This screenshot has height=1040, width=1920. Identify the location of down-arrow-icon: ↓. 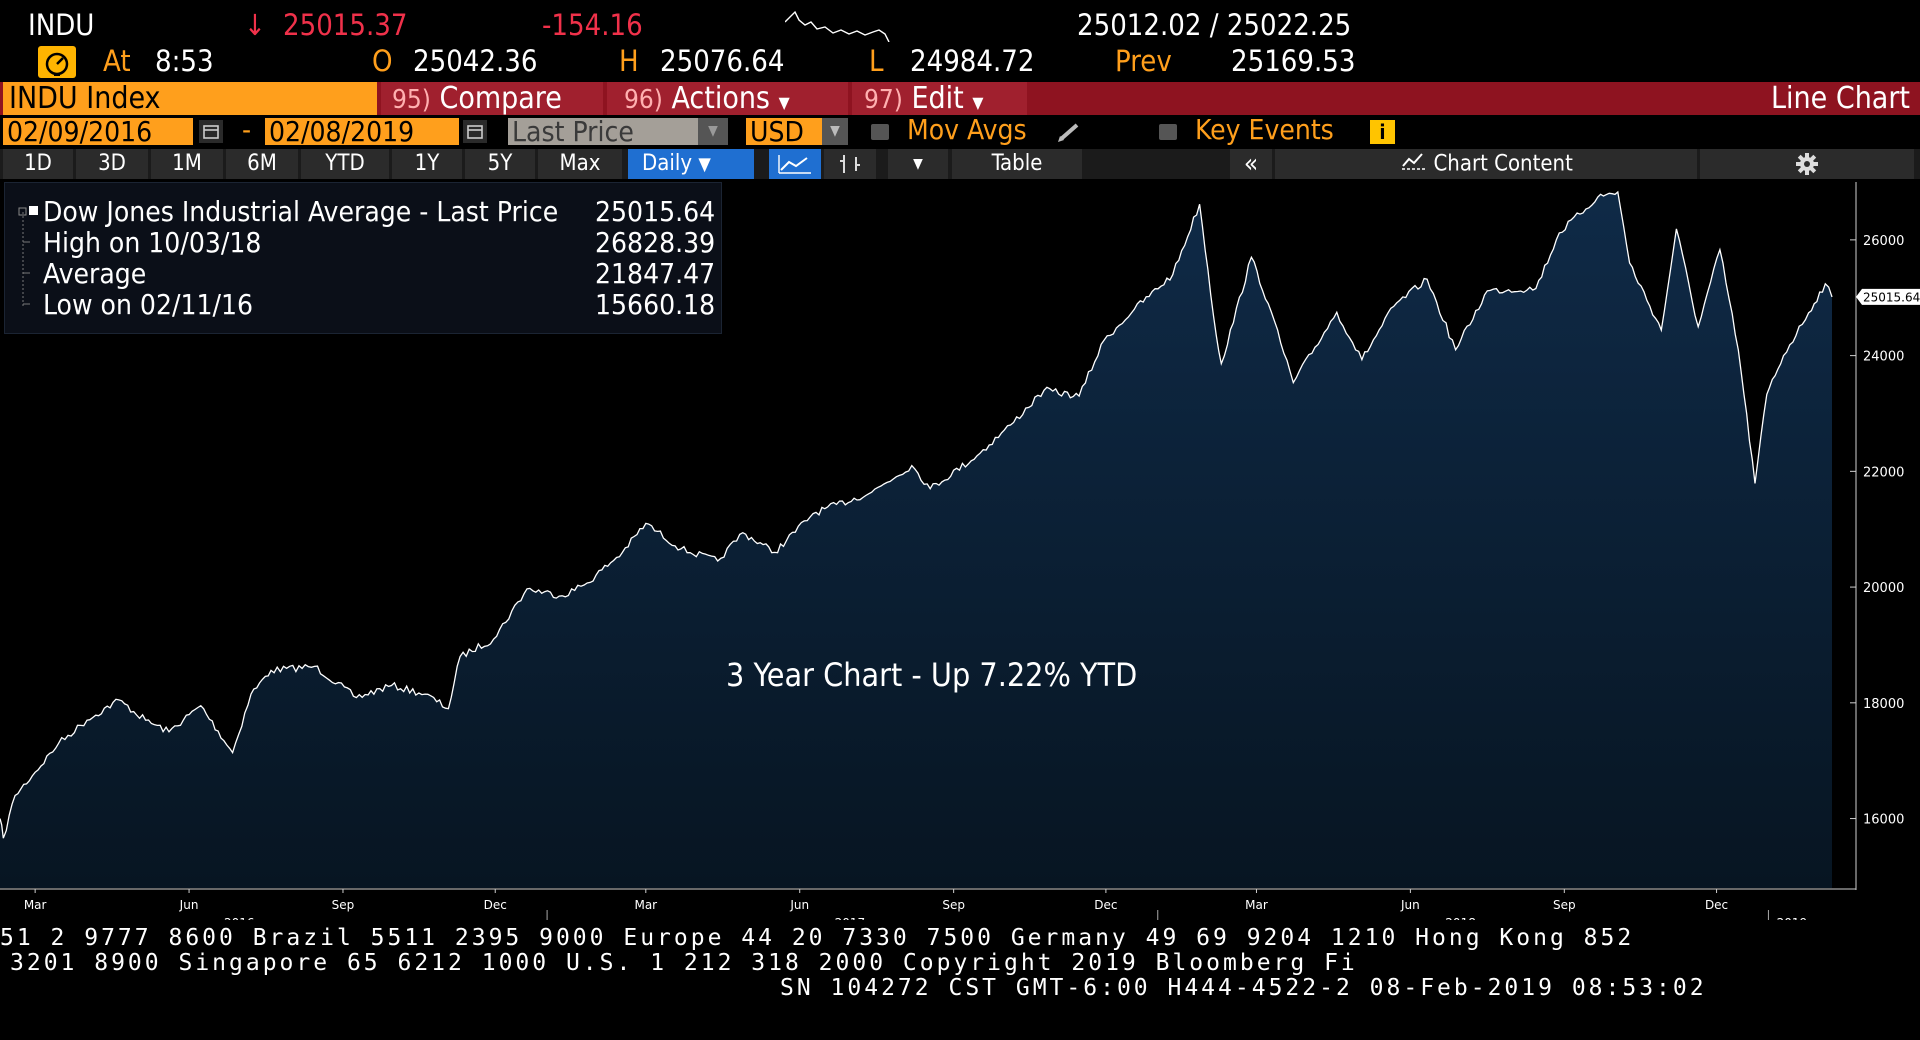
(255, 25).